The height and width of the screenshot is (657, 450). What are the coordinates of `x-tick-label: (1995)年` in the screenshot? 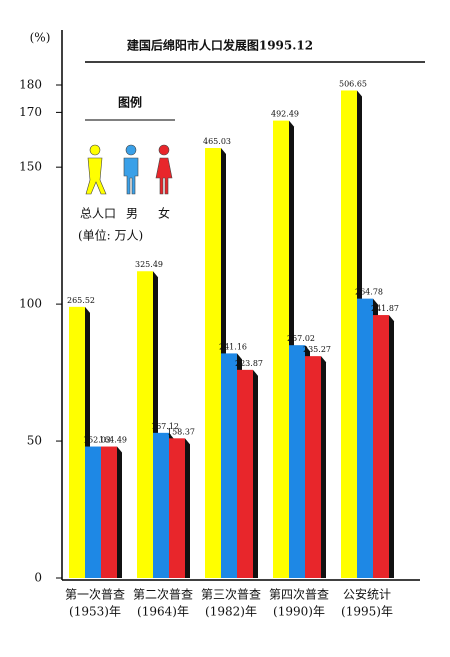 It's located at (367, 612).